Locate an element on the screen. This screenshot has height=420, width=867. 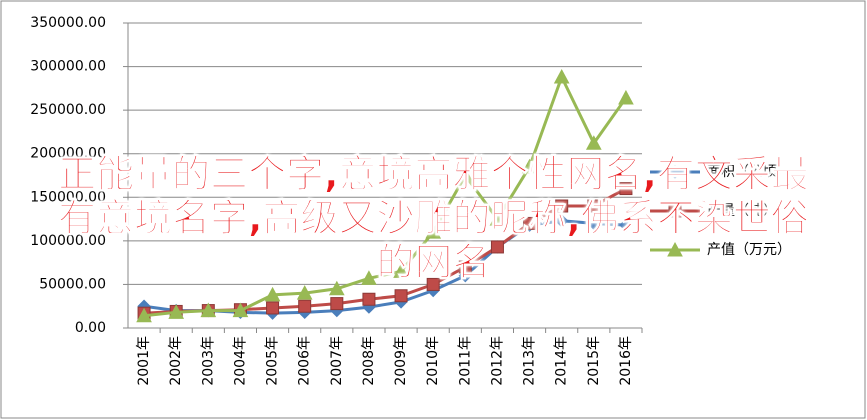
y-tick-label: 0.00 is located at coordinates (90, 328).